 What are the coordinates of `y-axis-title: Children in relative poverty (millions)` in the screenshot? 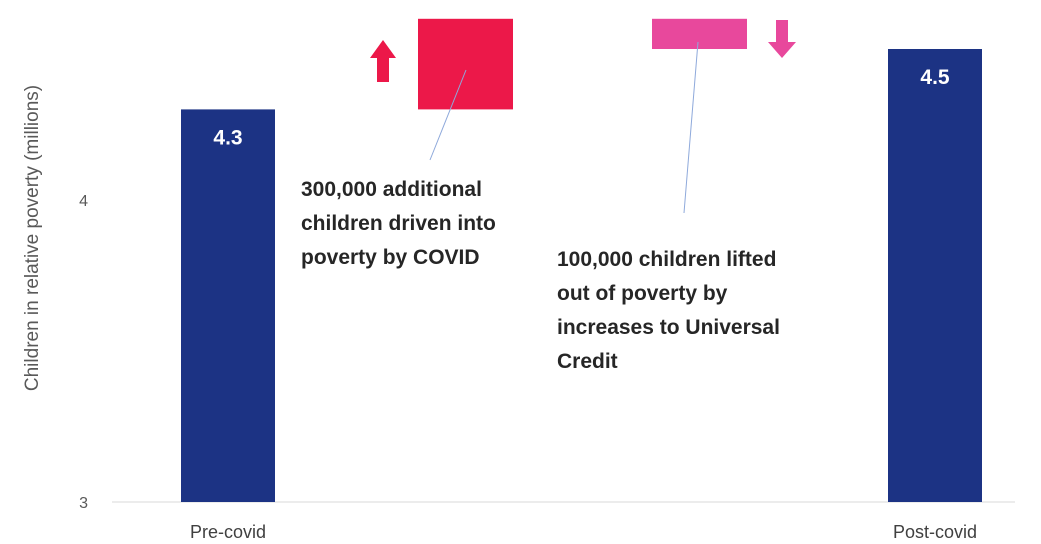 It's located at (32, 238).